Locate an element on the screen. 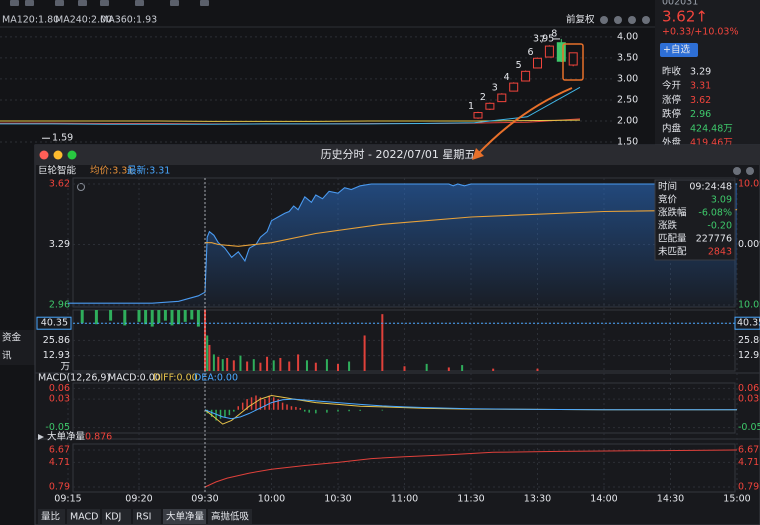  high-marker: 3.95 is located at coordinates (543, 38).